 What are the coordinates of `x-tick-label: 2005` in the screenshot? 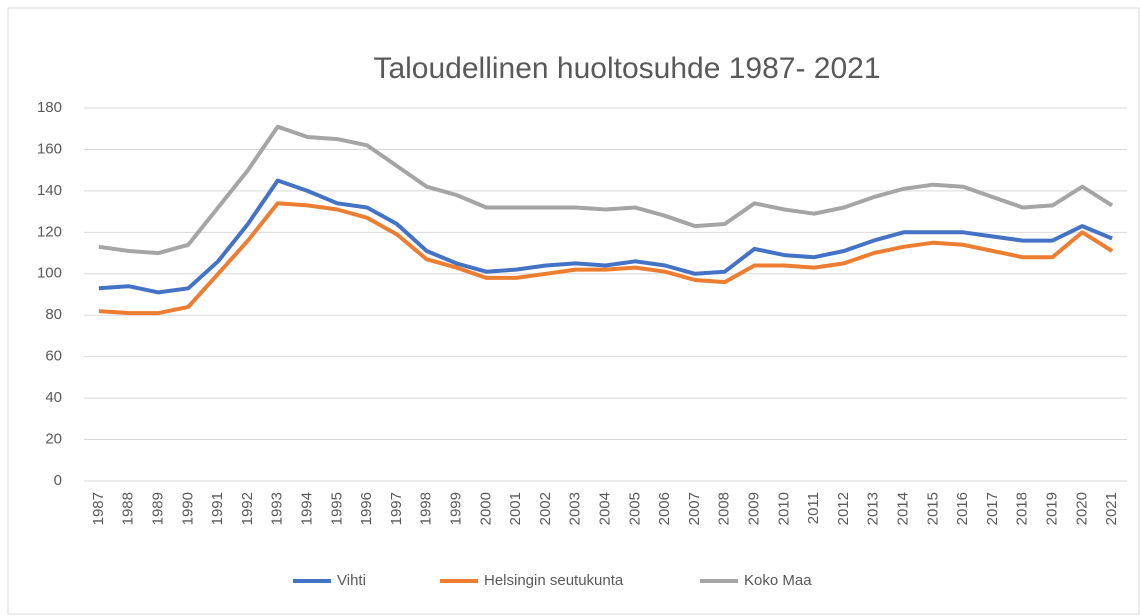 It's located at (634, 508).